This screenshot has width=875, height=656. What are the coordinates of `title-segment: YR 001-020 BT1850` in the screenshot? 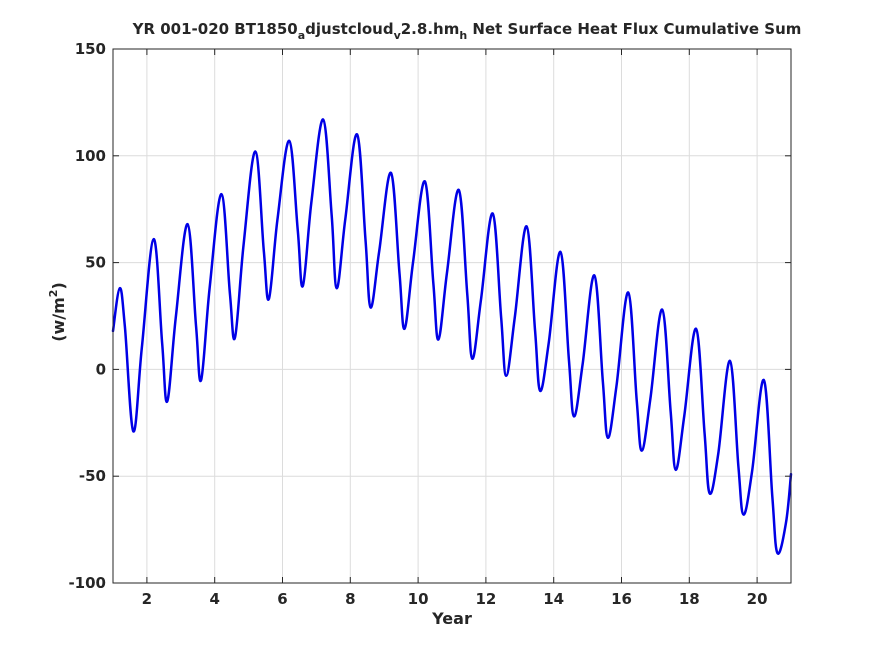 It's located at (215, 29).